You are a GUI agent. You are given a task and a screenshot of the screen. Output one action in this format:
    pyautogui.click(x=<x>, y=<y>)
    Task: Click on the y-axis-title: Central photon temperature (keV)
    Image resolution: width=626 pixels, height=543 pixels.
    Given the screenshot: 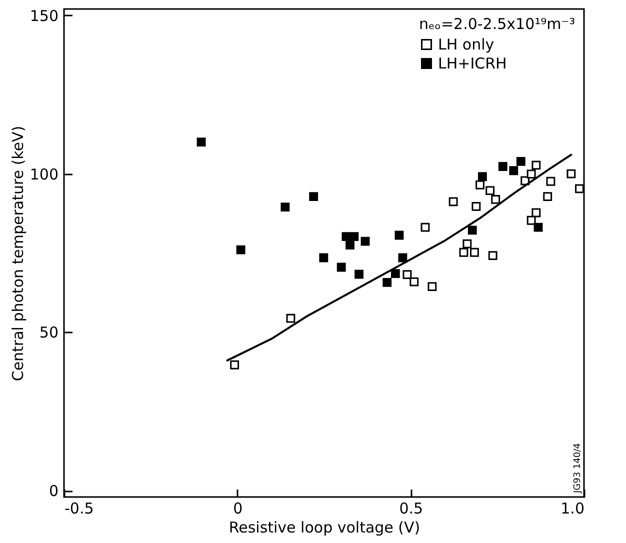 What is the action you would take?
    pyautogui.click(x=17, y=254)
    